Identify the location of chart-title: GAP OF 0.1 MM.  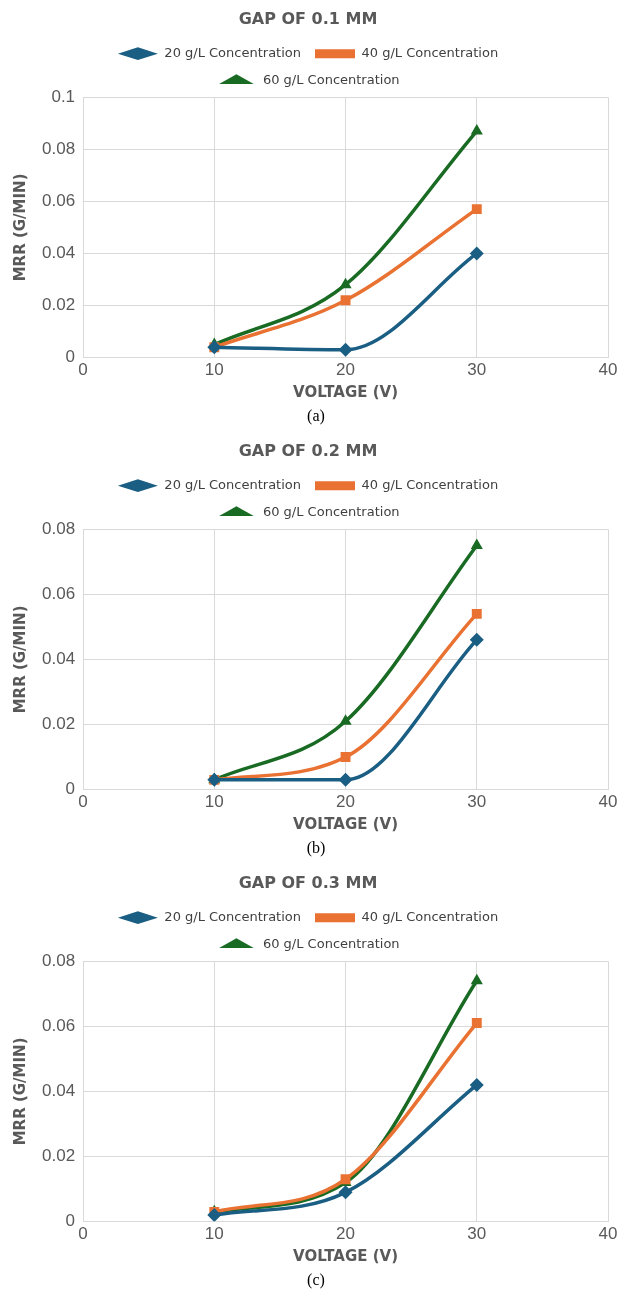
(308, 18).